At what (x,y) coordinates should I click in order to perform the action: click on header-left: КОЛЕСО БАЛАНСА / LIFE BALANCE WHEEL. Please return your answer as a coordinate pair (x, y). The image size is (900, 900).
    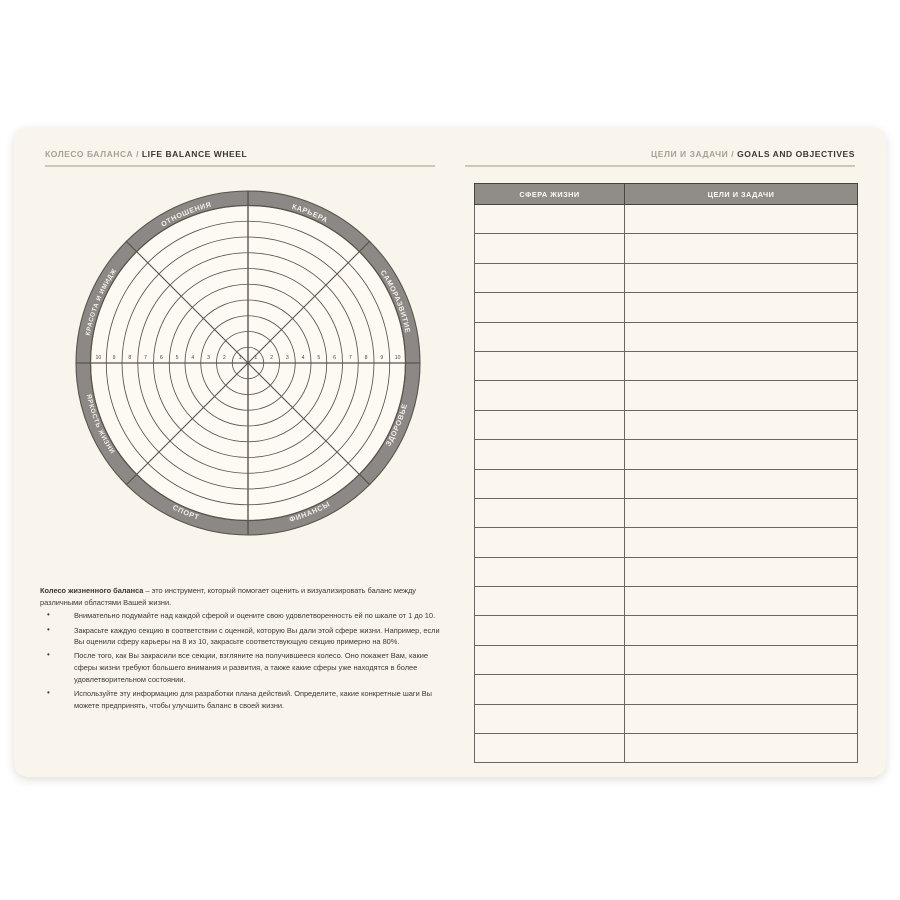
    Looking at the image, I should click on (146, 154).